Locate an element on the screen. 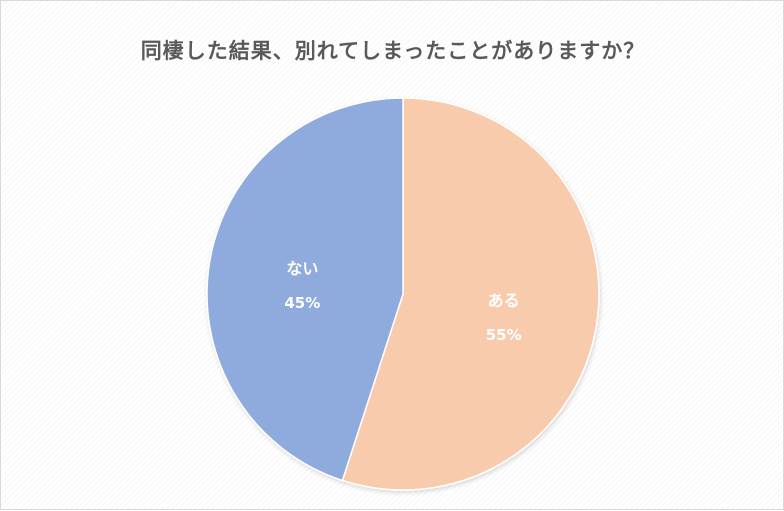 Image resolution: width=784 pixels, height=511 pixels. slice-value-label-1: 55% is located at coordinates (504, 335).